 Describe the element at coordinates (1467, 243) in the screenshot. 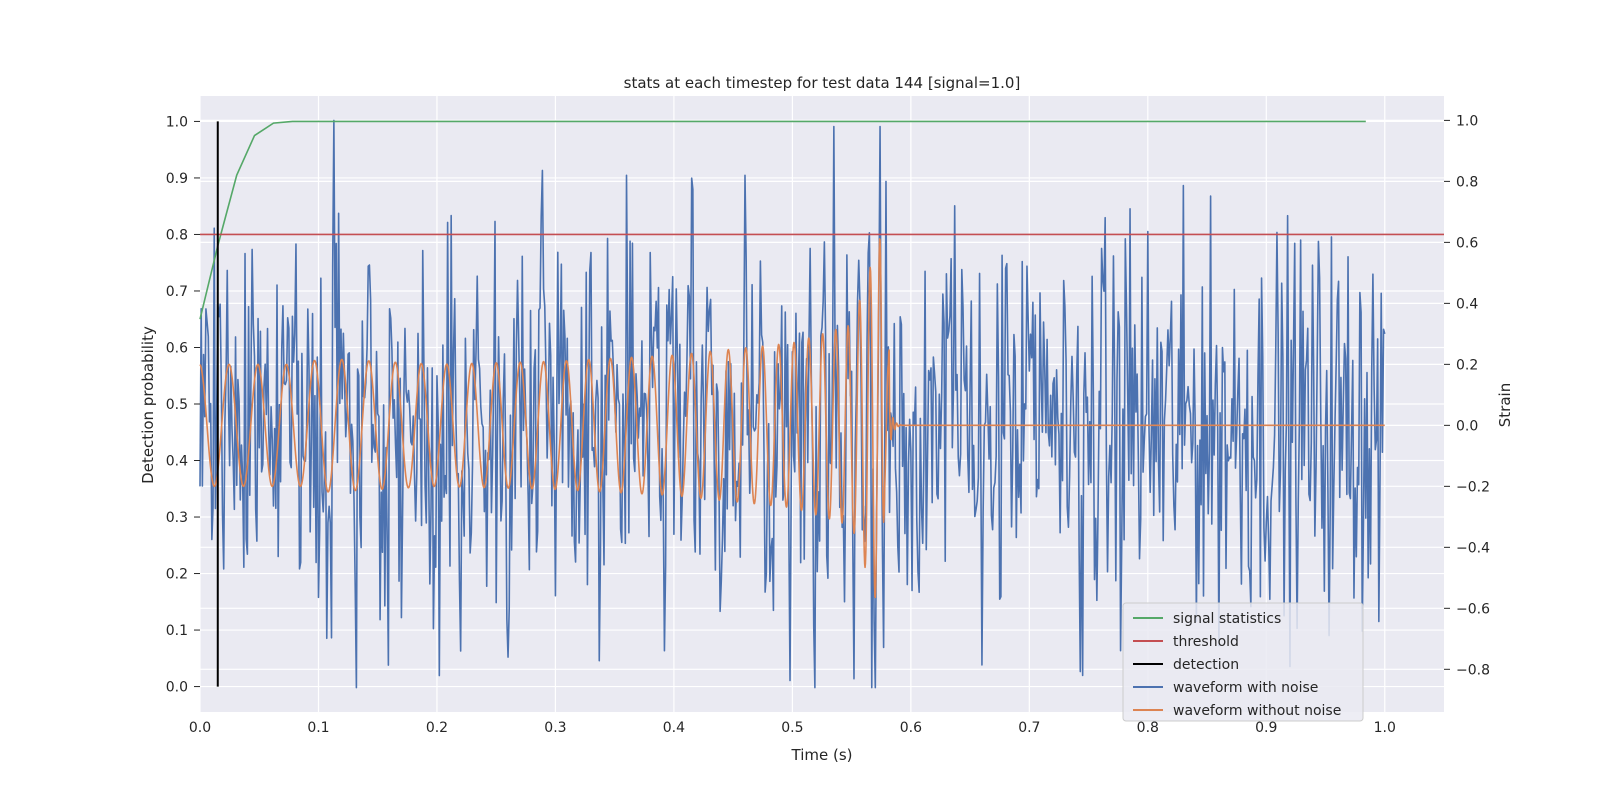

I see `y-tick-label-right: 0.6` at that location.